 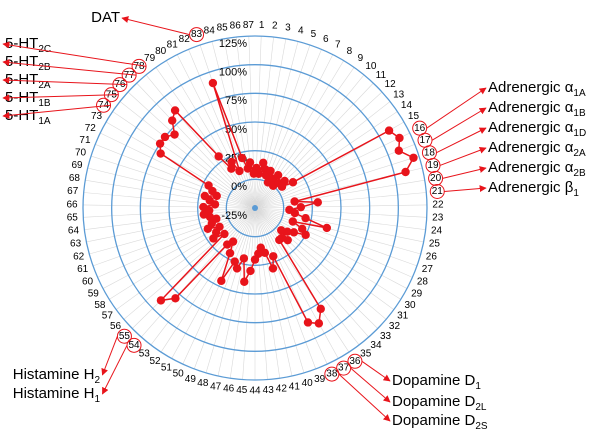 I want to click on spoke-label: 10, so click(x=371, y=66).